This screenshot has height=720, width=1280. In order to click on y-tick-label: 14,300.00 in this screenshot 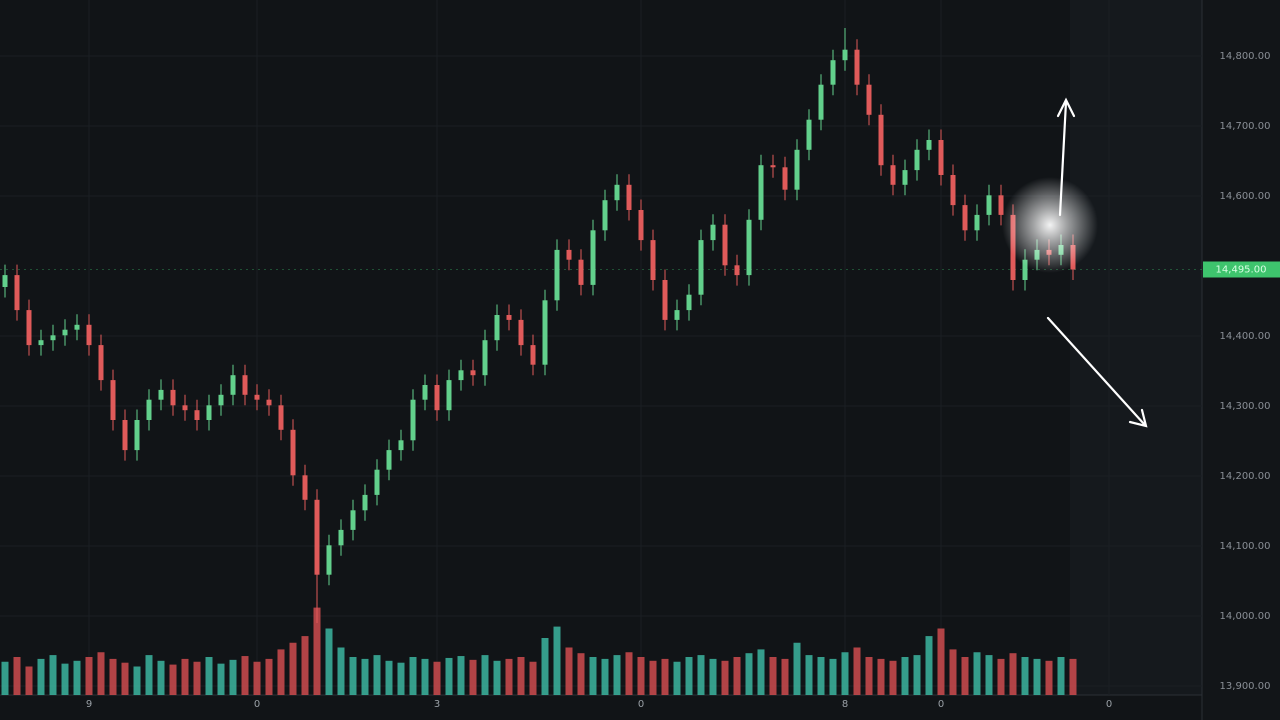, I will do `click(1245, 406)`.